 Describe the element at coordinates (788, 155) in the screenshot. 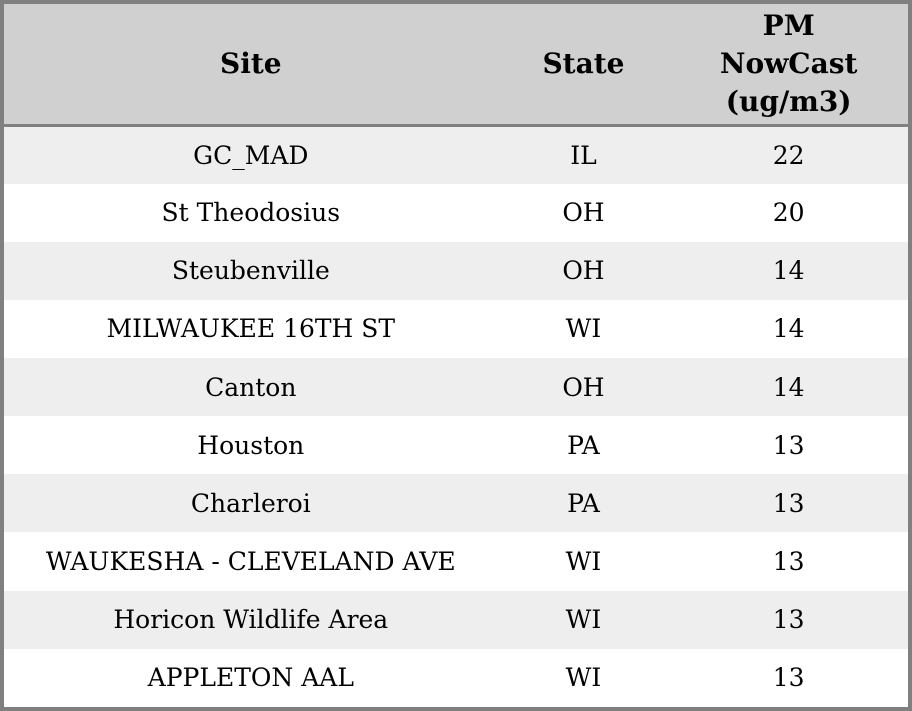

I see `value-cell: 22` at that location.